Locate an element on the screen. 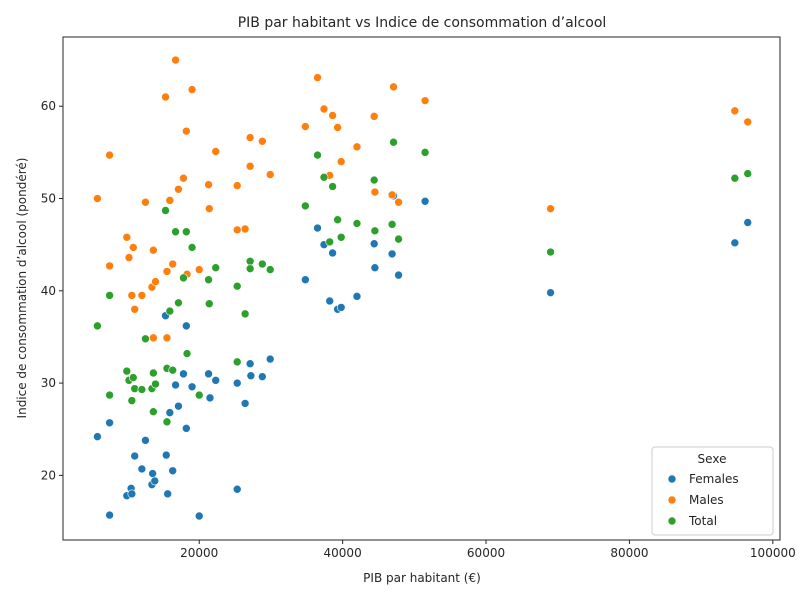  y-tick-label: 60 is located at coordinates (48, 106).